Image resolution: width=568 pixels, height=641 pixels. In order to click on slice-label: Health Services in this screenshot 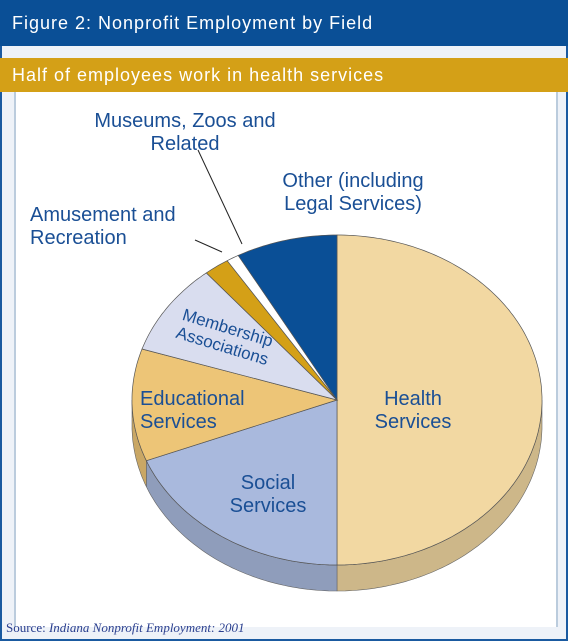, I will do `click(413, 410)`.